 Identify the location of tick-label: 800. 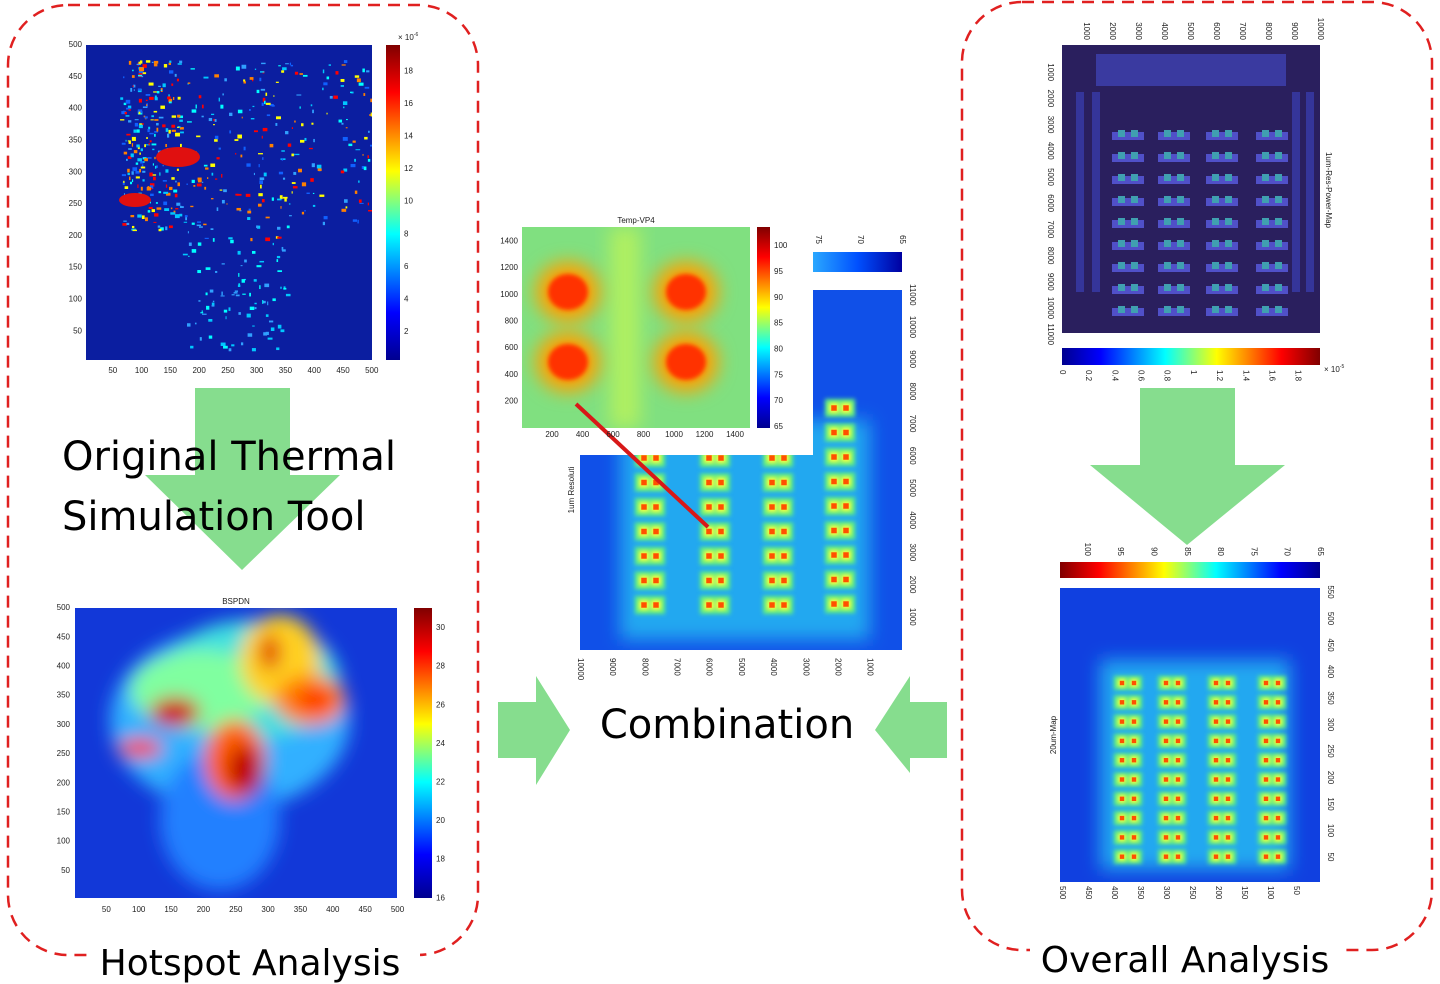
(644, 434).